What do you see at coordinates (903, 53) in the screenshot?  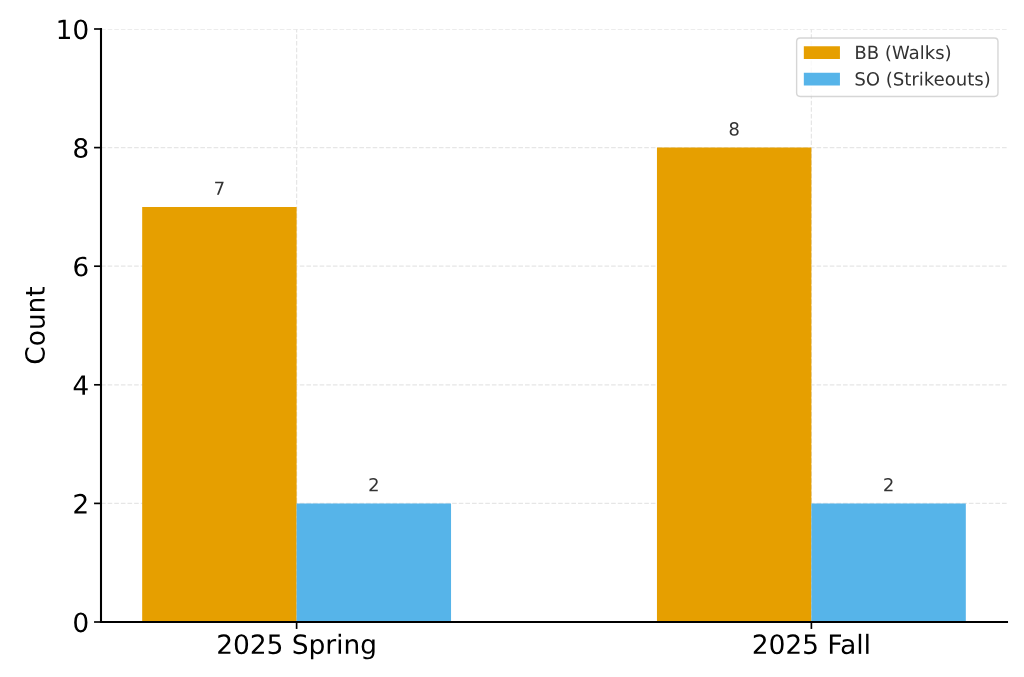 I see `legend-label: BB (Walks)` at bounding box center [903, 53].